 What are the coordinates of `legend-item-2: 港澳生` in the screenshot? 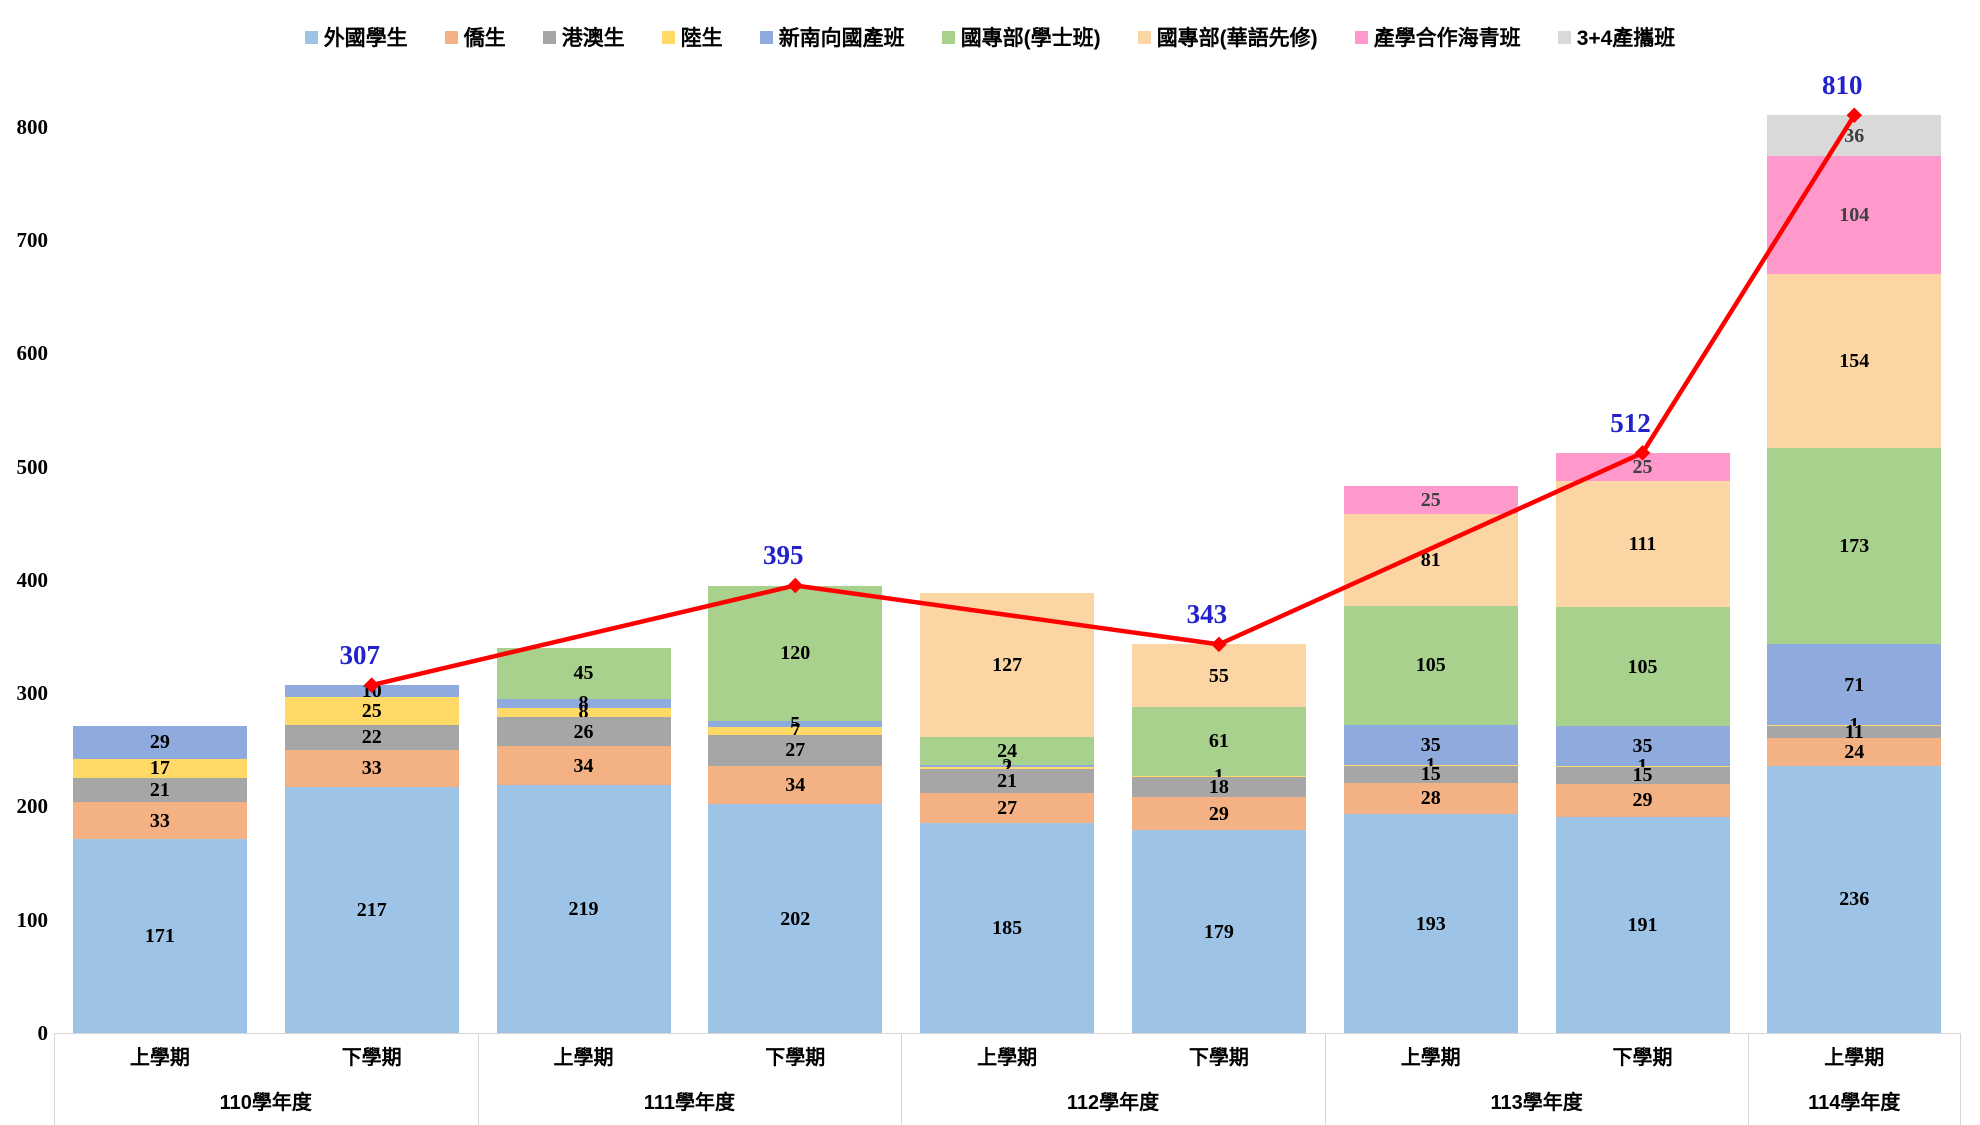 It's located at (583, 37).